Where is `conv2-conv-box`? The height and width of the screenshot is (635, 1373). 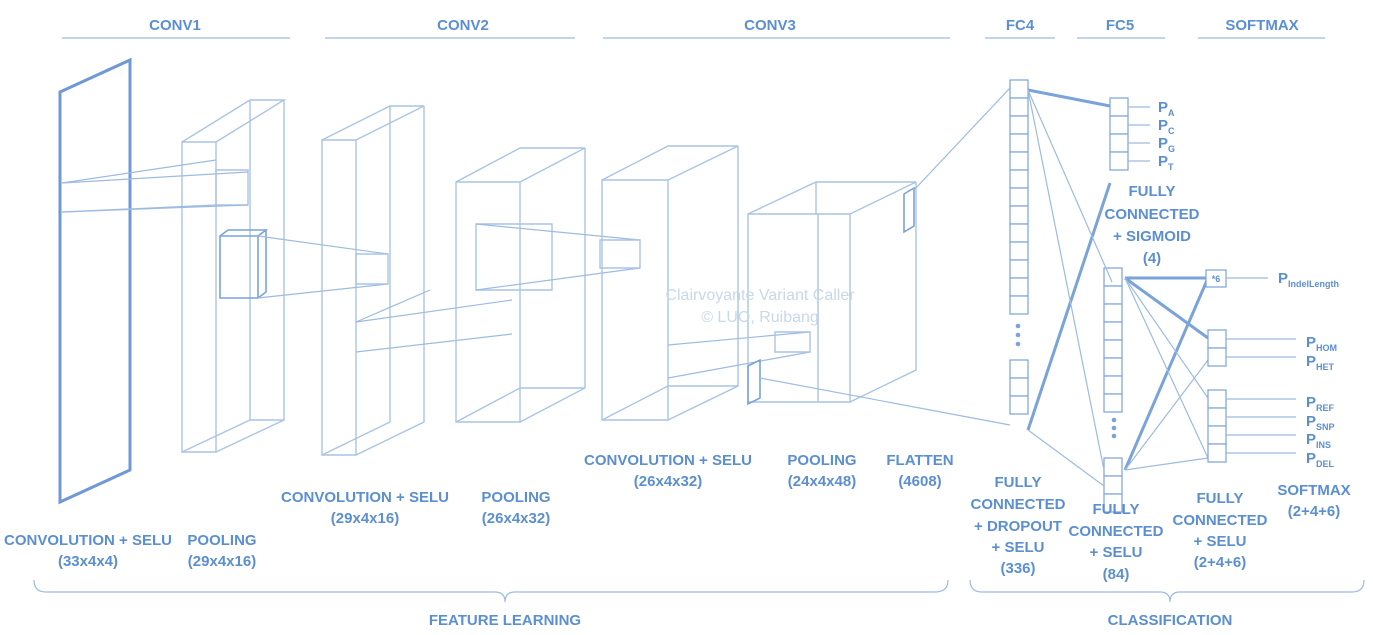
conv2-conv-box is located at coordinates (385, 280).